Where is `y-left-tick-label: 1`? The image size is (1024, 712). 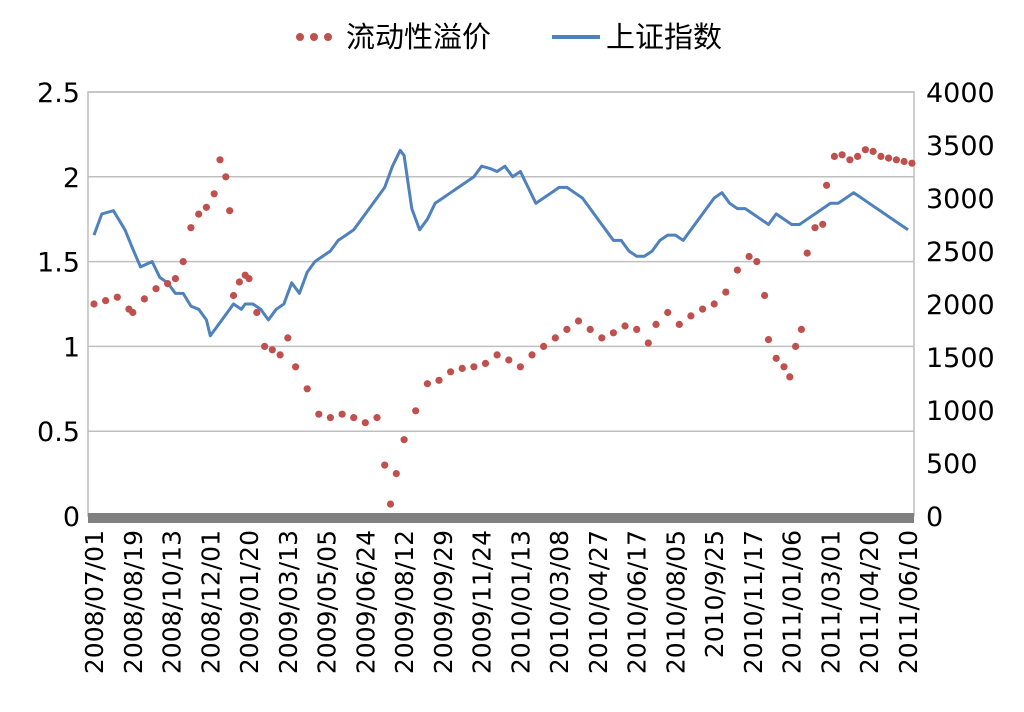 y-left-tick-label: 1 is located at coordinates (71, 347).